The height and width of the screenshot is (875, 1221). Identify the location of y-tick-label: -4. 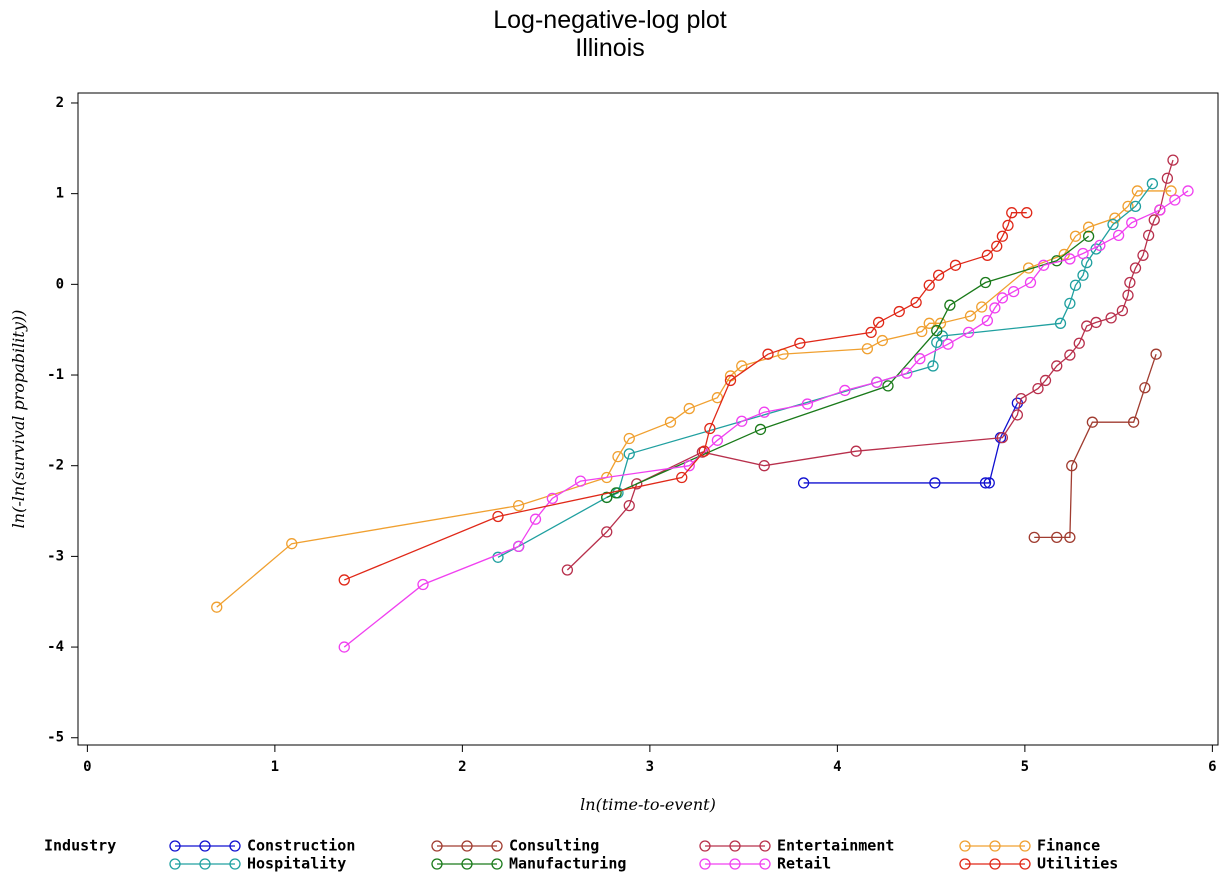
(55, 647).